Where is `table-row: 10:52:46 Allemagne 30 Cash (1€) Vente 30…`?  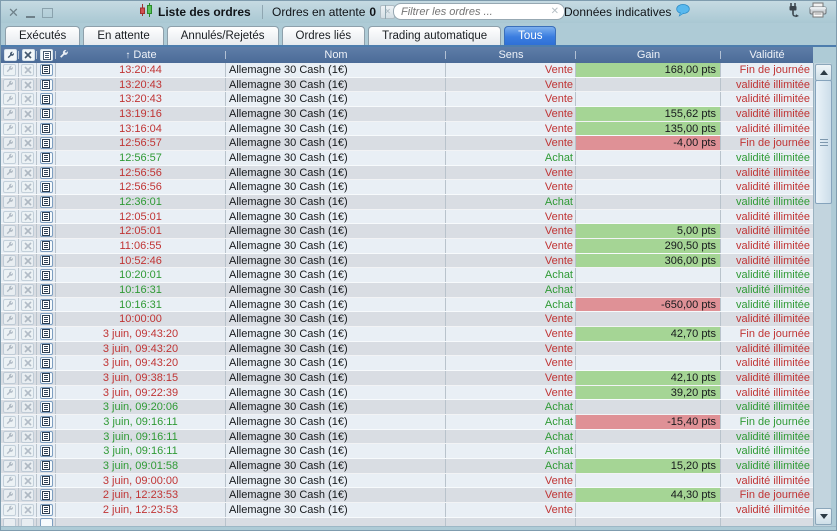 table-row: 10:52:46 Allemagne 30 Cash (1€) Vente 30… is located at coordinates (407, 261).